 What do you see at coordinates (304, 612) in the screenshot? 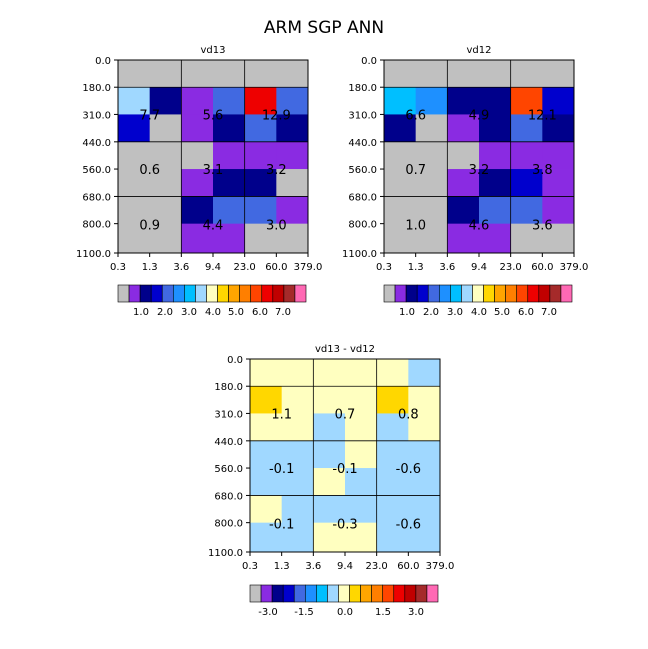
I see `colorbar-label: -1.5` at bounding box center [304, 612].